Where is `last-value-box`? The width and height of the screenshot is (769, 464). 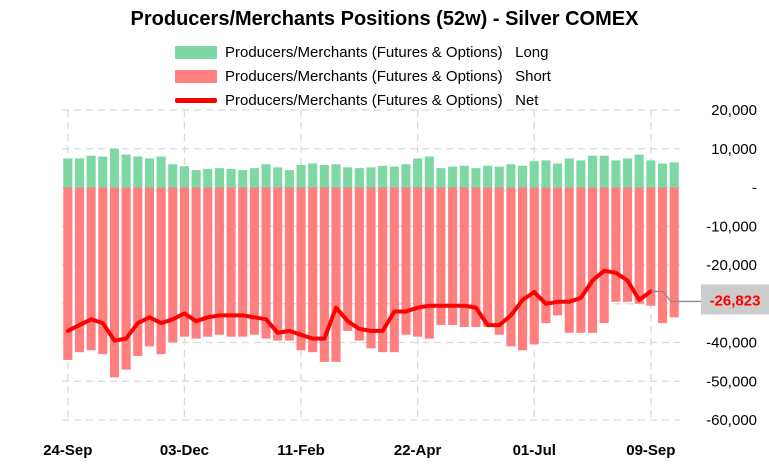
last-value-box is located at coordinates (735, 299).